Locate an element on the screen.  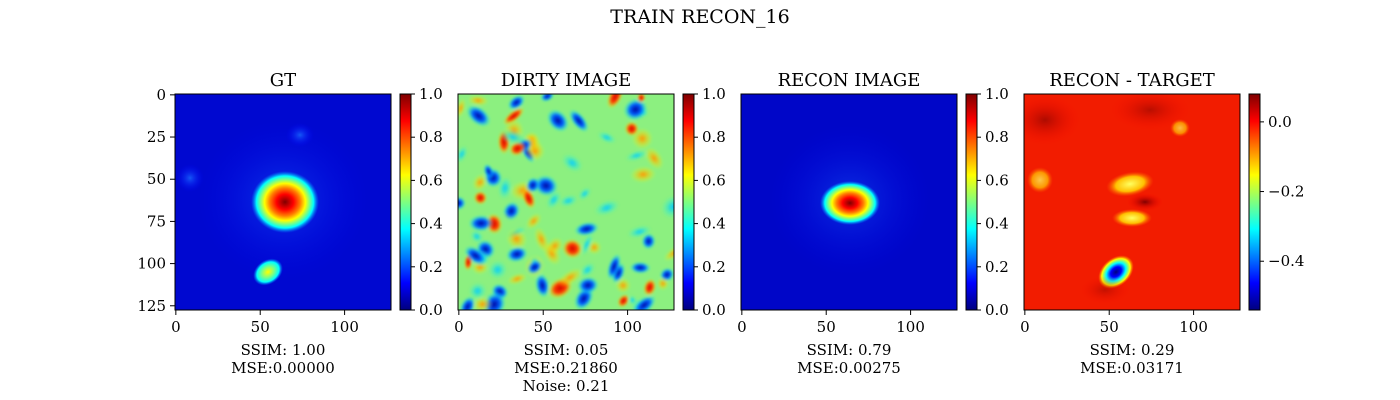
y-tick-label: 25 is located at coordinates (156, 137).